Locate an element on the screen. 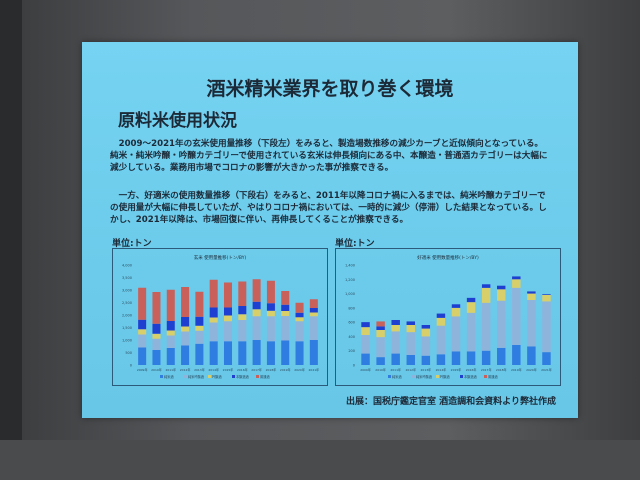 The width and height of the screenshot is (640, 480). x-tick-label: 2019年 is located at coordinates (516, 369).